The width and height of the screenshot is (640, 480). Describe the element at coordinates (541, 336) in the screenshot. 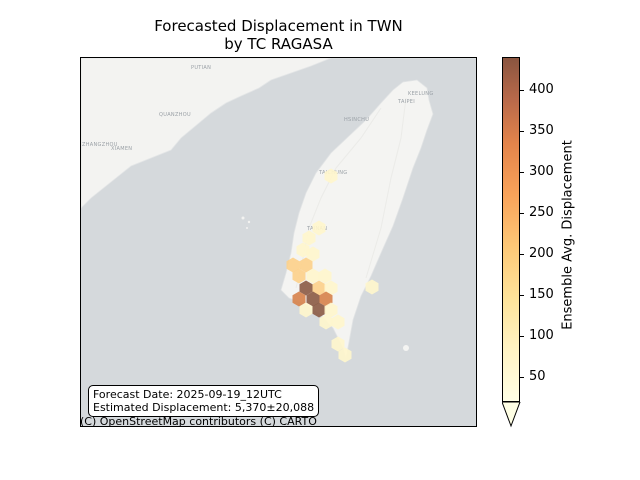

I see `colorbar-tick-label: 100` at that location.